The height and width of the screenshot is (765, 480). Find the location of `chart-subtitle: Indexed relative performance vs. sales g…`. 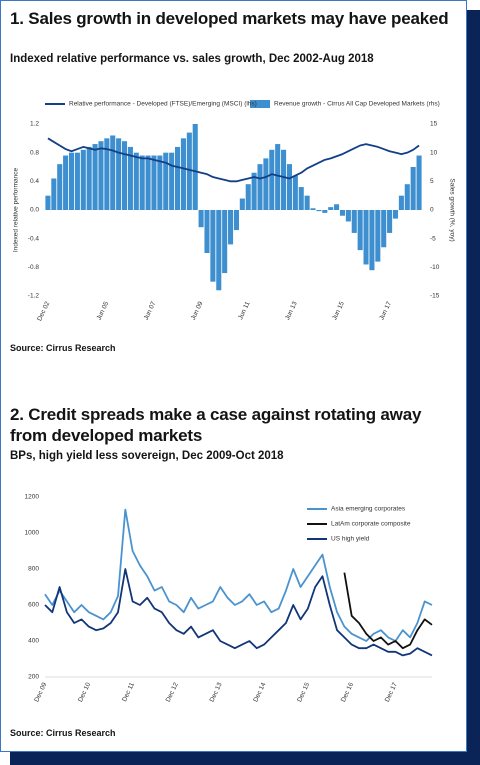

chart-subtitle: Indexed relative performance vs. sales g… is located at coordinates (192, 59).